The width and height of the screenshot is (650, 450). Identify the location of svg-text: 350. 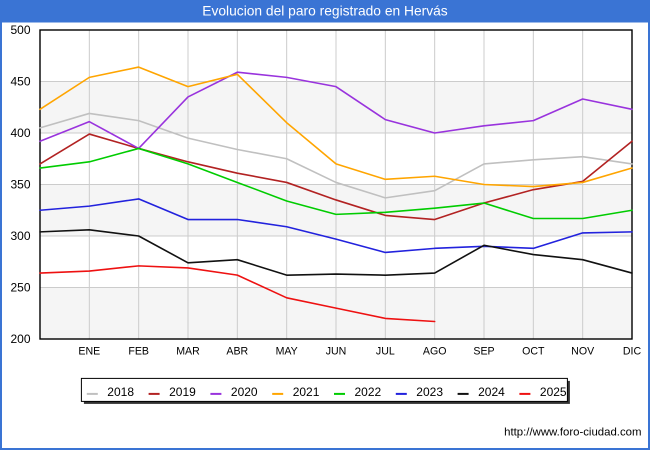
(20, 185).